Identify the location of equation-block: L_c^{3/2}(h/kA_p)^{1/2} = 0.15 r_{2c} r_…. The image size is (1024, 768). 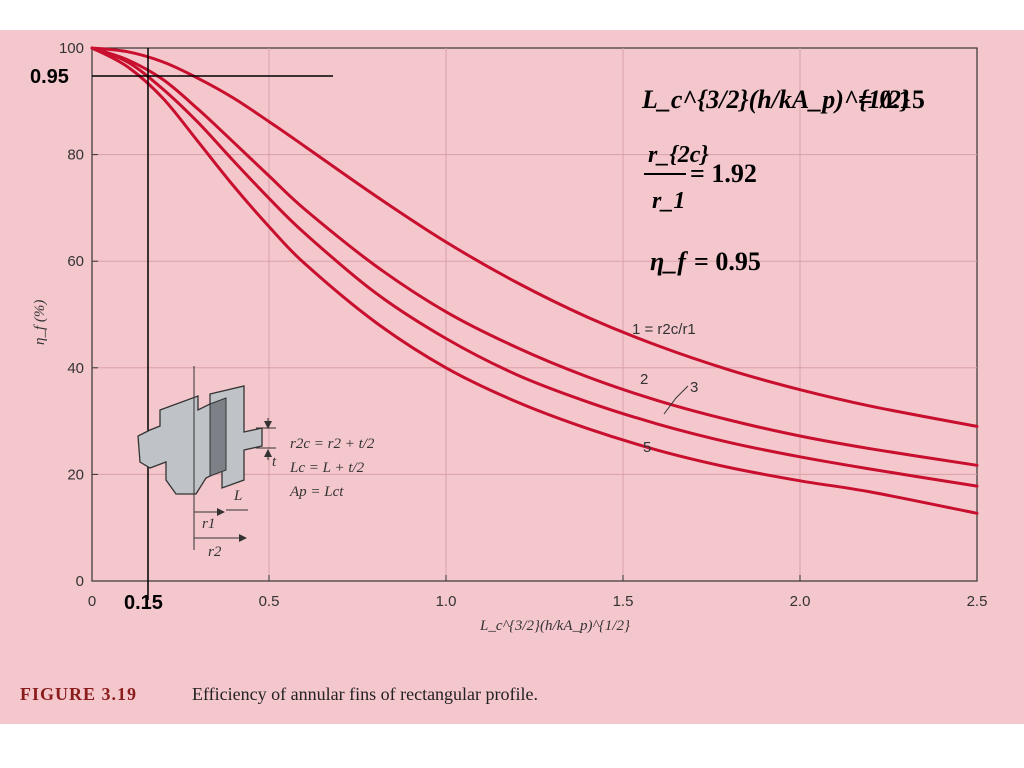
(783, 180).